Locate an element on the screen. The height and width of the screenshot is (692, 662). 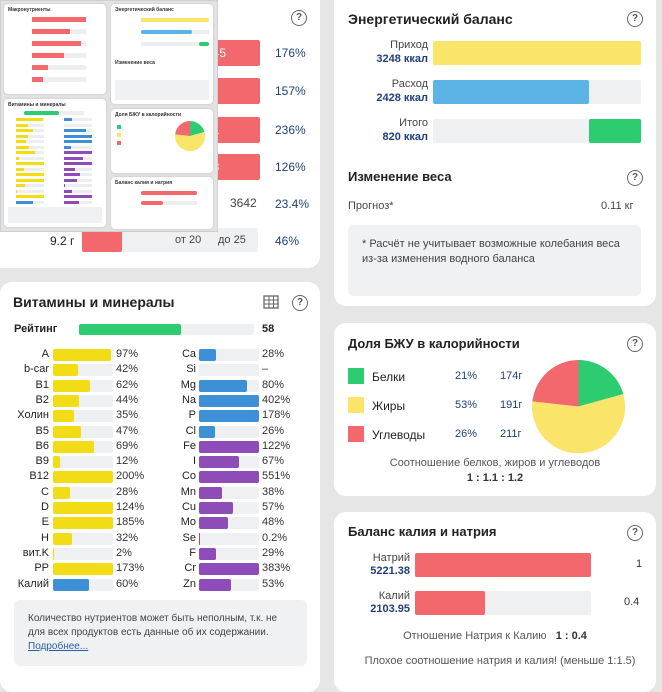
nutrient-label-right: Cu is located at coordinates (182, 507).